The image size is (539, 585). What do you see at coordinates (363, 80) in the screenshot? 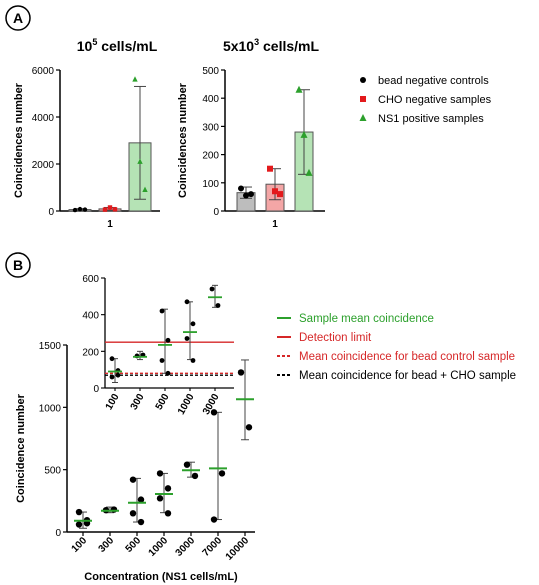
I see `legend-a-marker-circle` at bounding box center [363, 80].